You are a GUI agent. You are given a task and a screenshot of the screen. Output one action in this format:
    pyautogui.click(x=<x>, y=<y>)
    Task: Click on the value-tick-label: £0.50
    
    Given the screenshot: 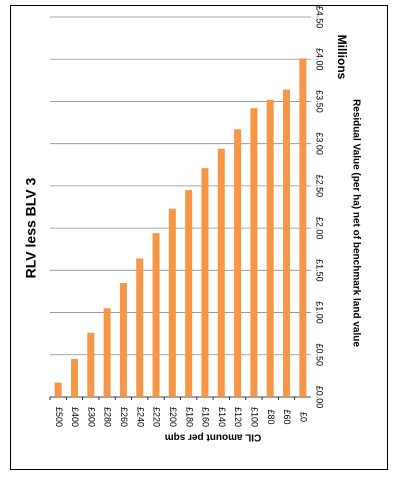 What is the action you would take?
    pyautogui.click(x=320, y=355)
    